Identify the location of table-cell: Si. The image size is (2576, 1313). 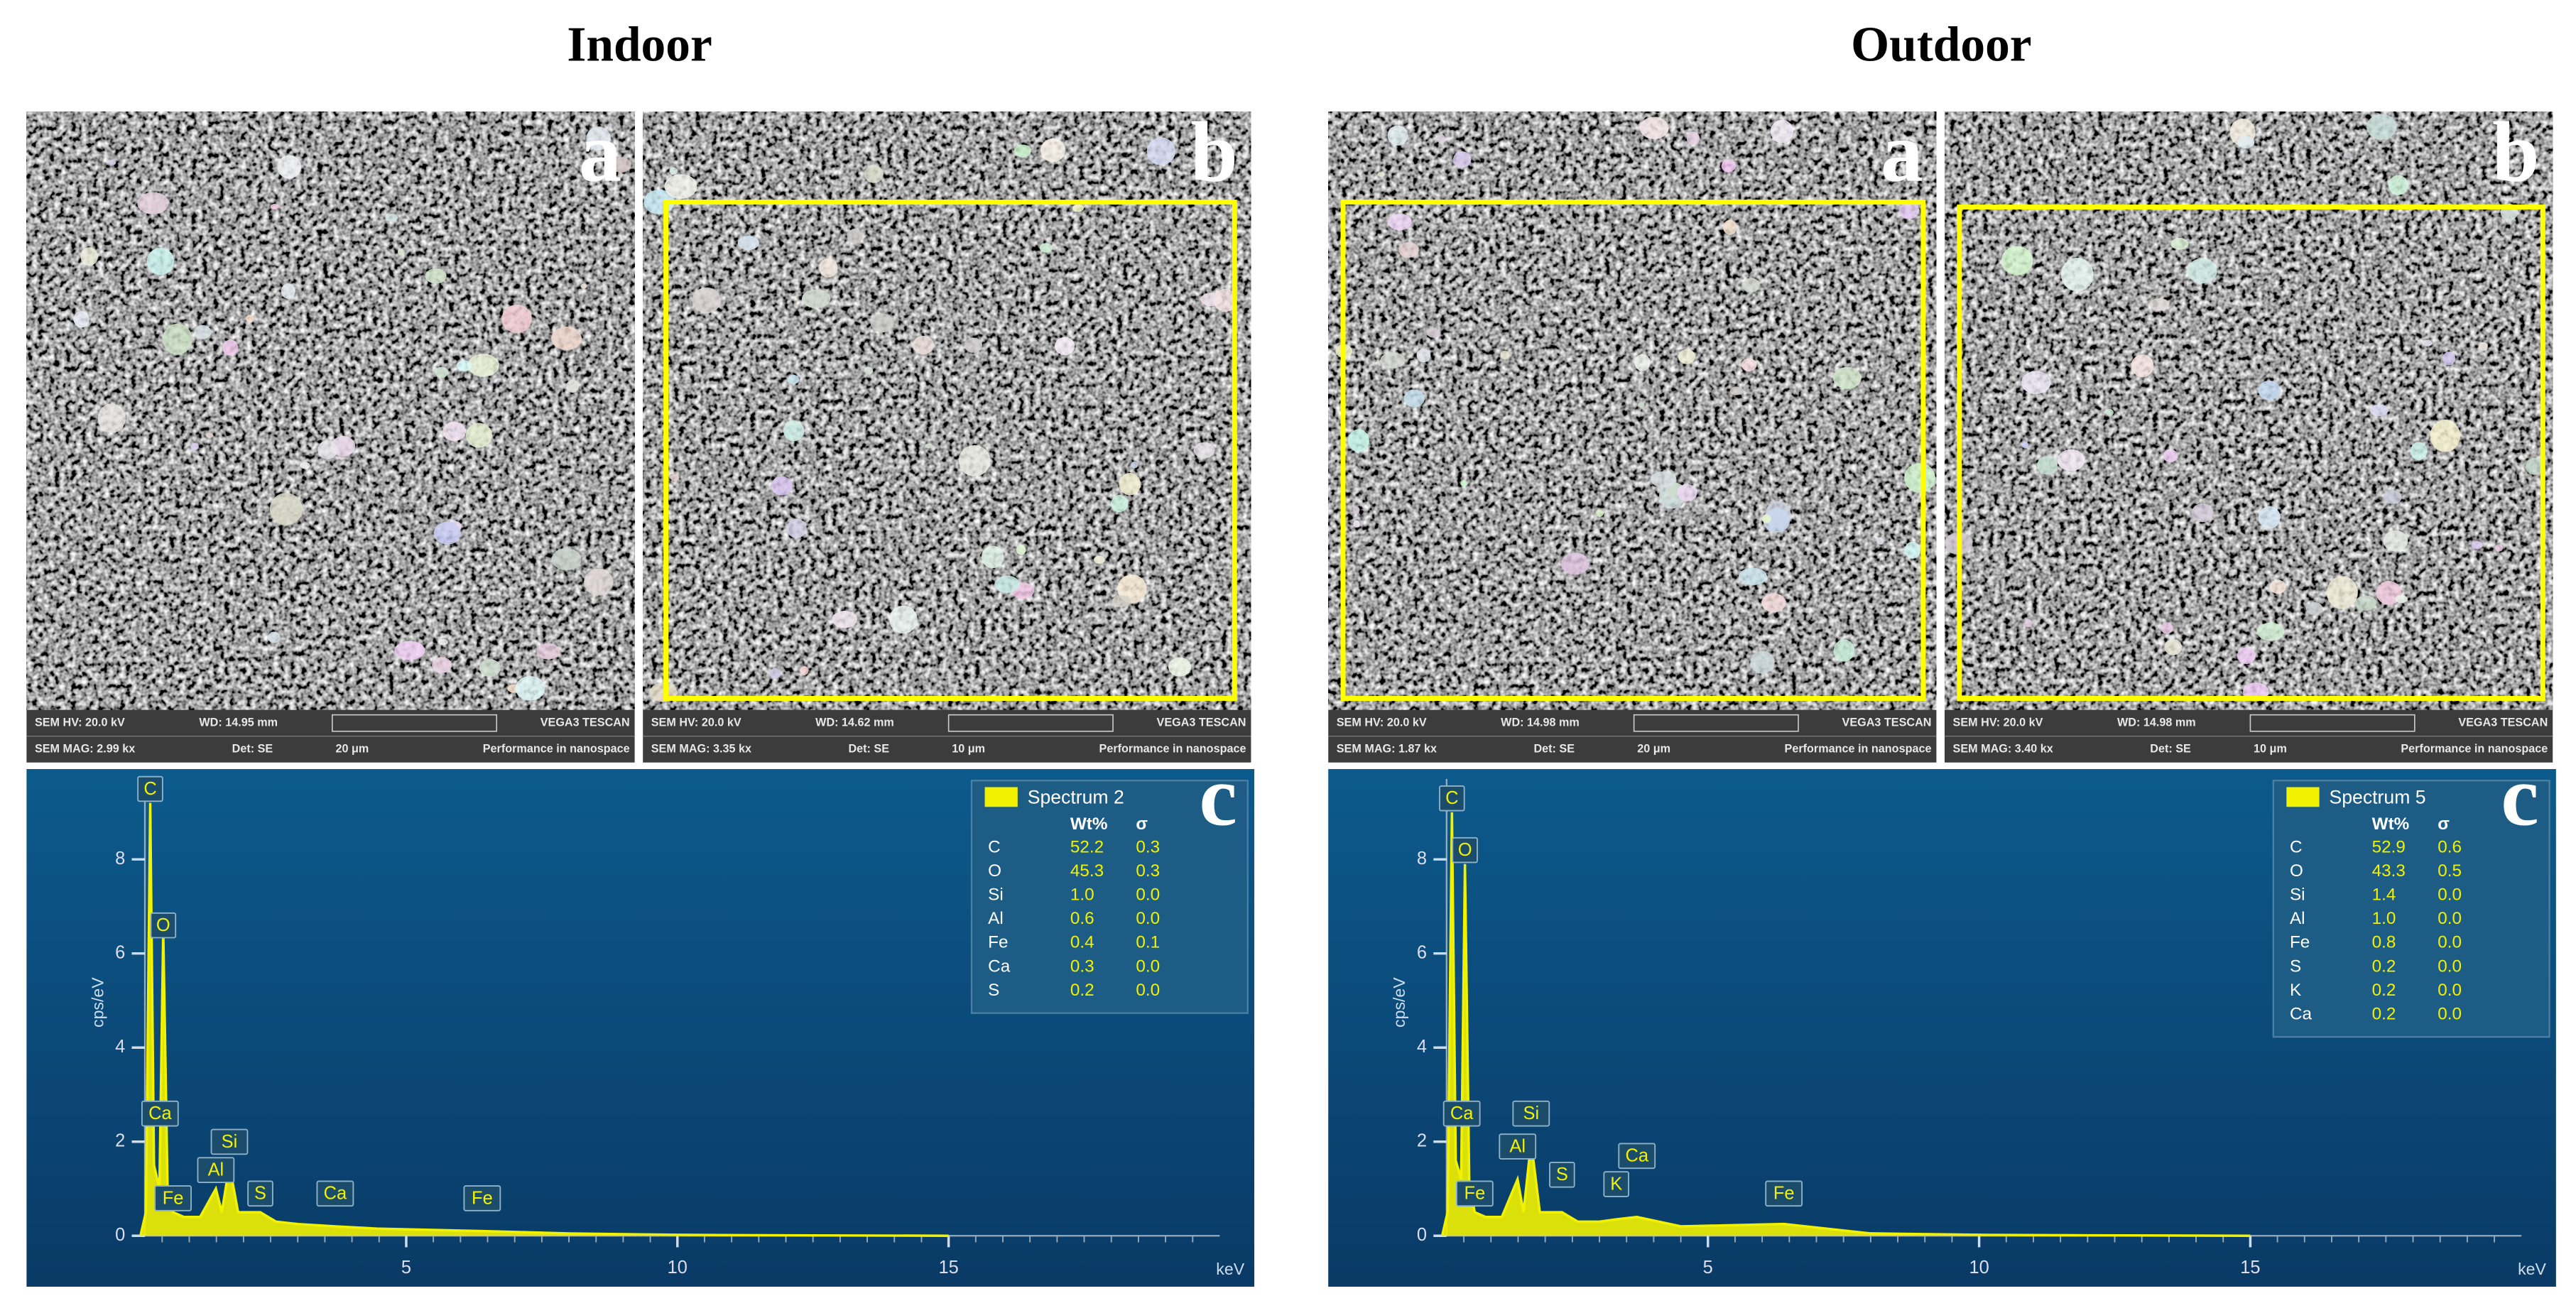
(2298, 895).